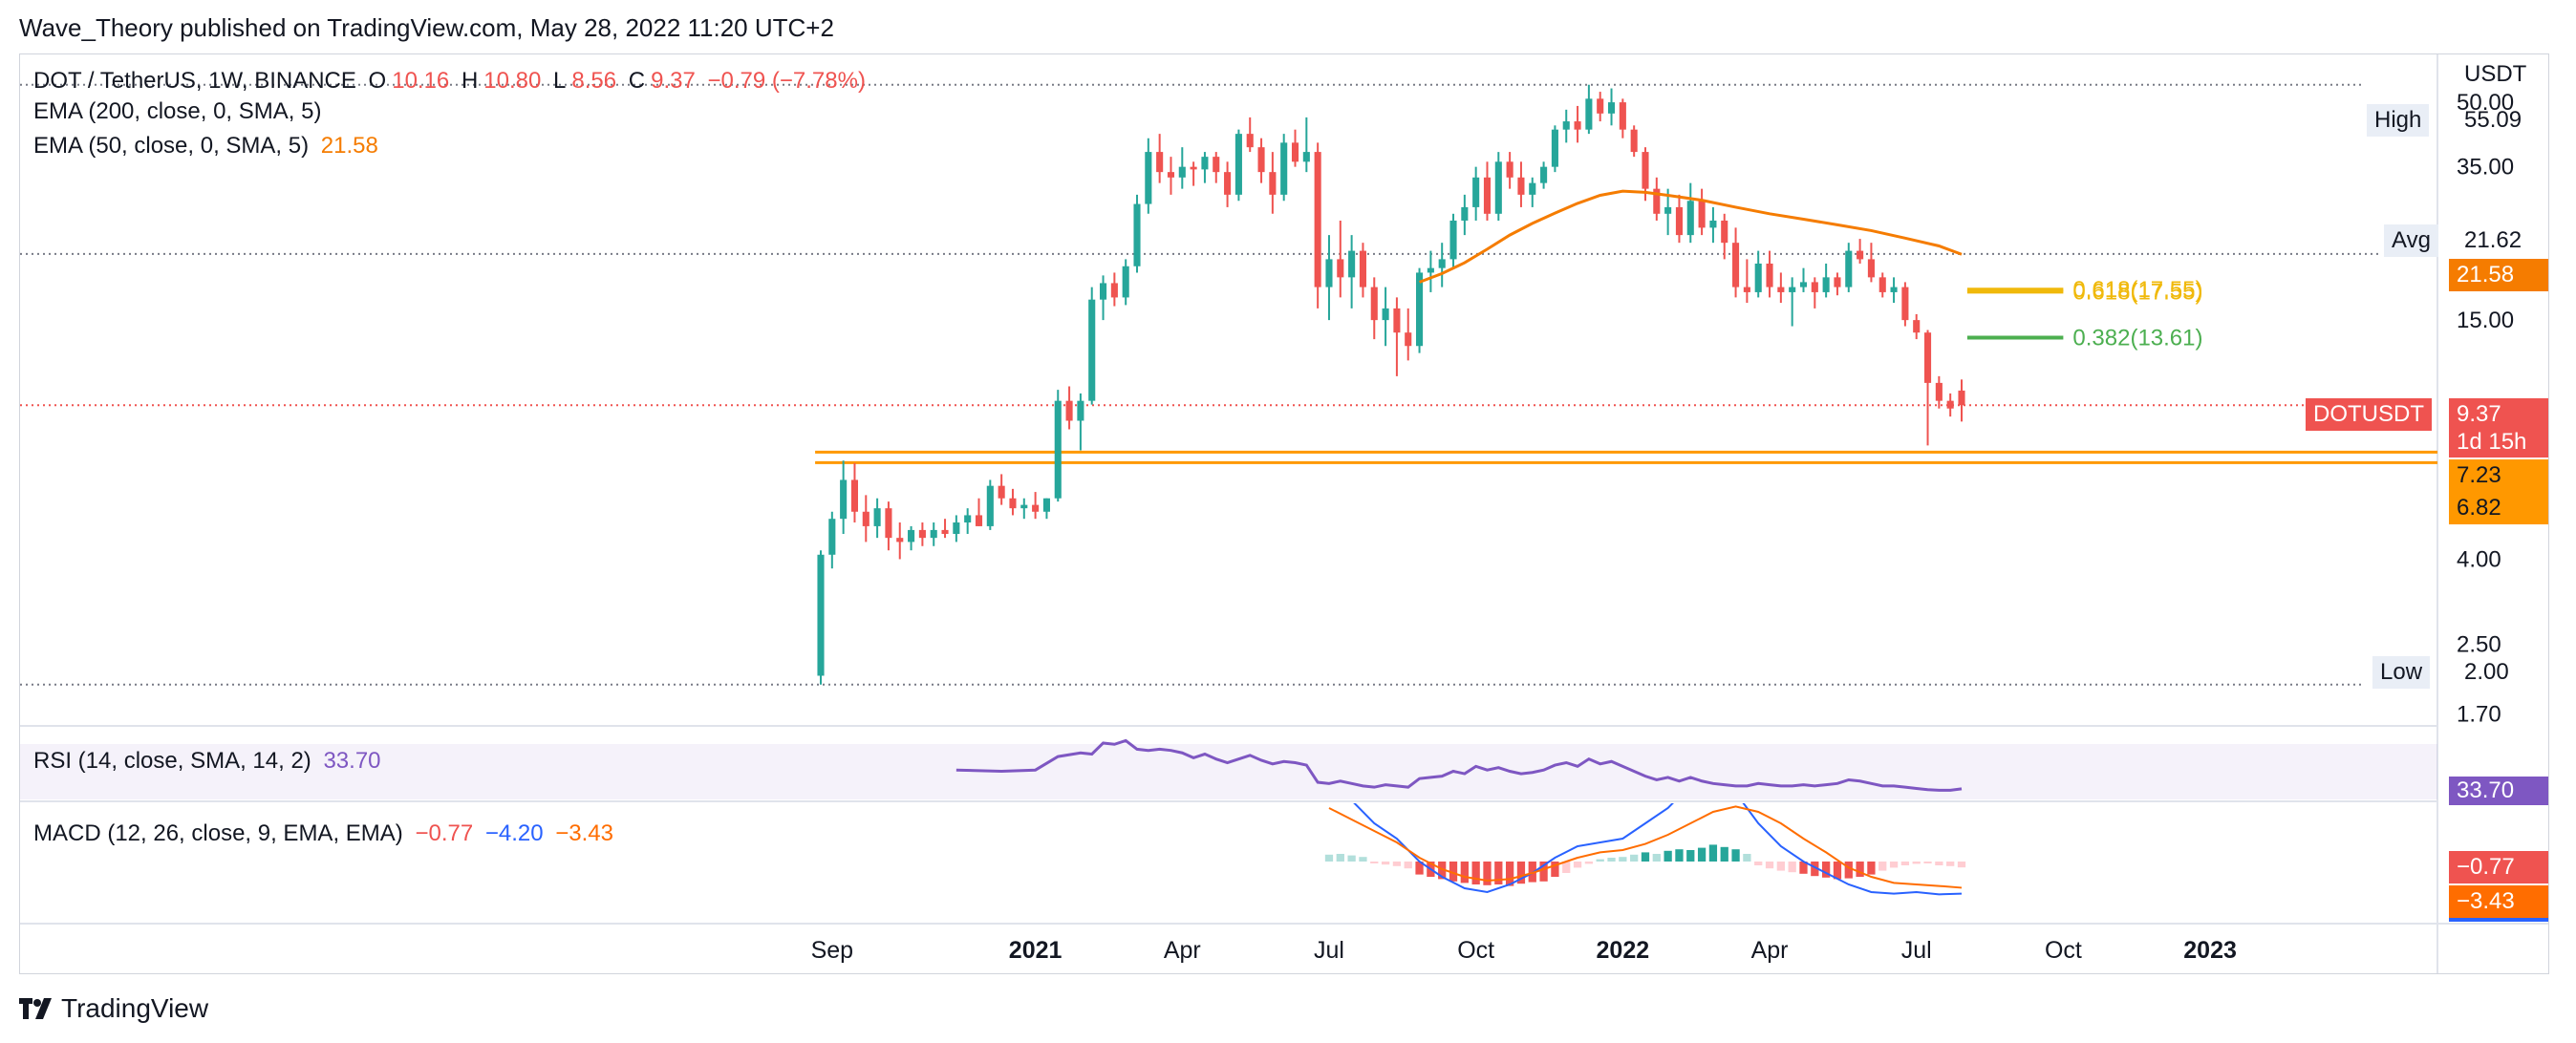  What do you see at coordinates (584, 81) in the screenshot?
I see `ohlc-low: L 8.56` at bounding box center [584, 81].